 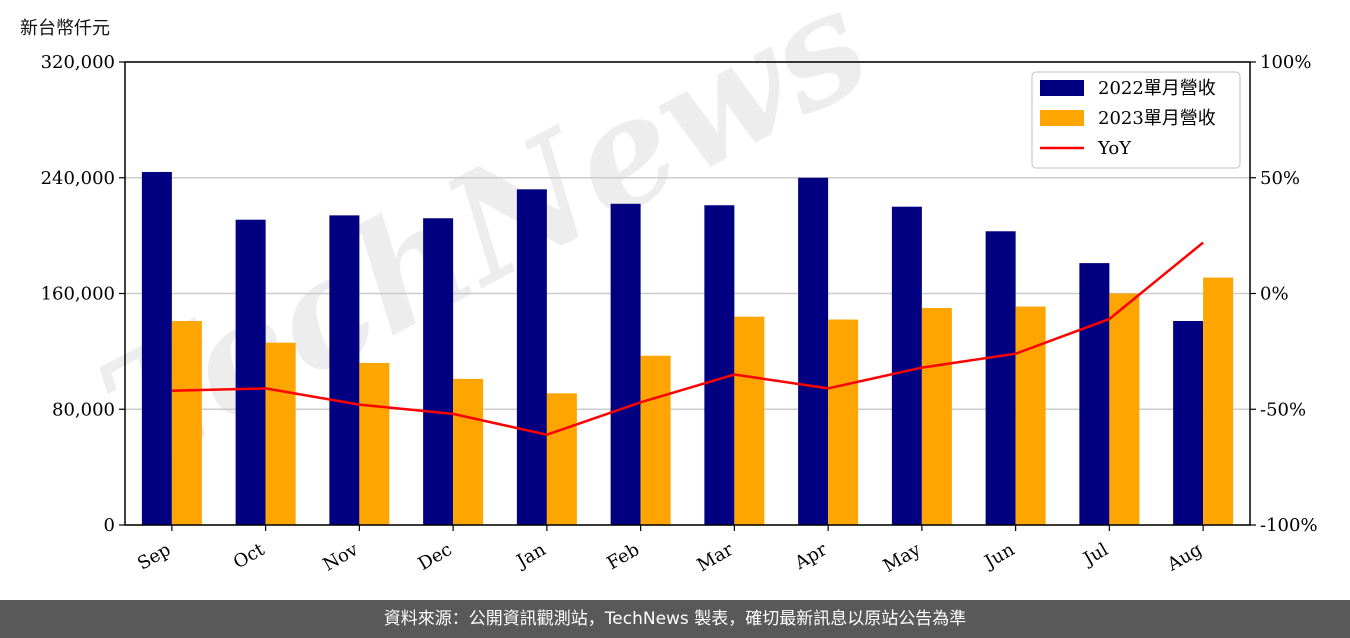 I want to click on legend-label: 2023單月營收, so click(x=1157, y=118).